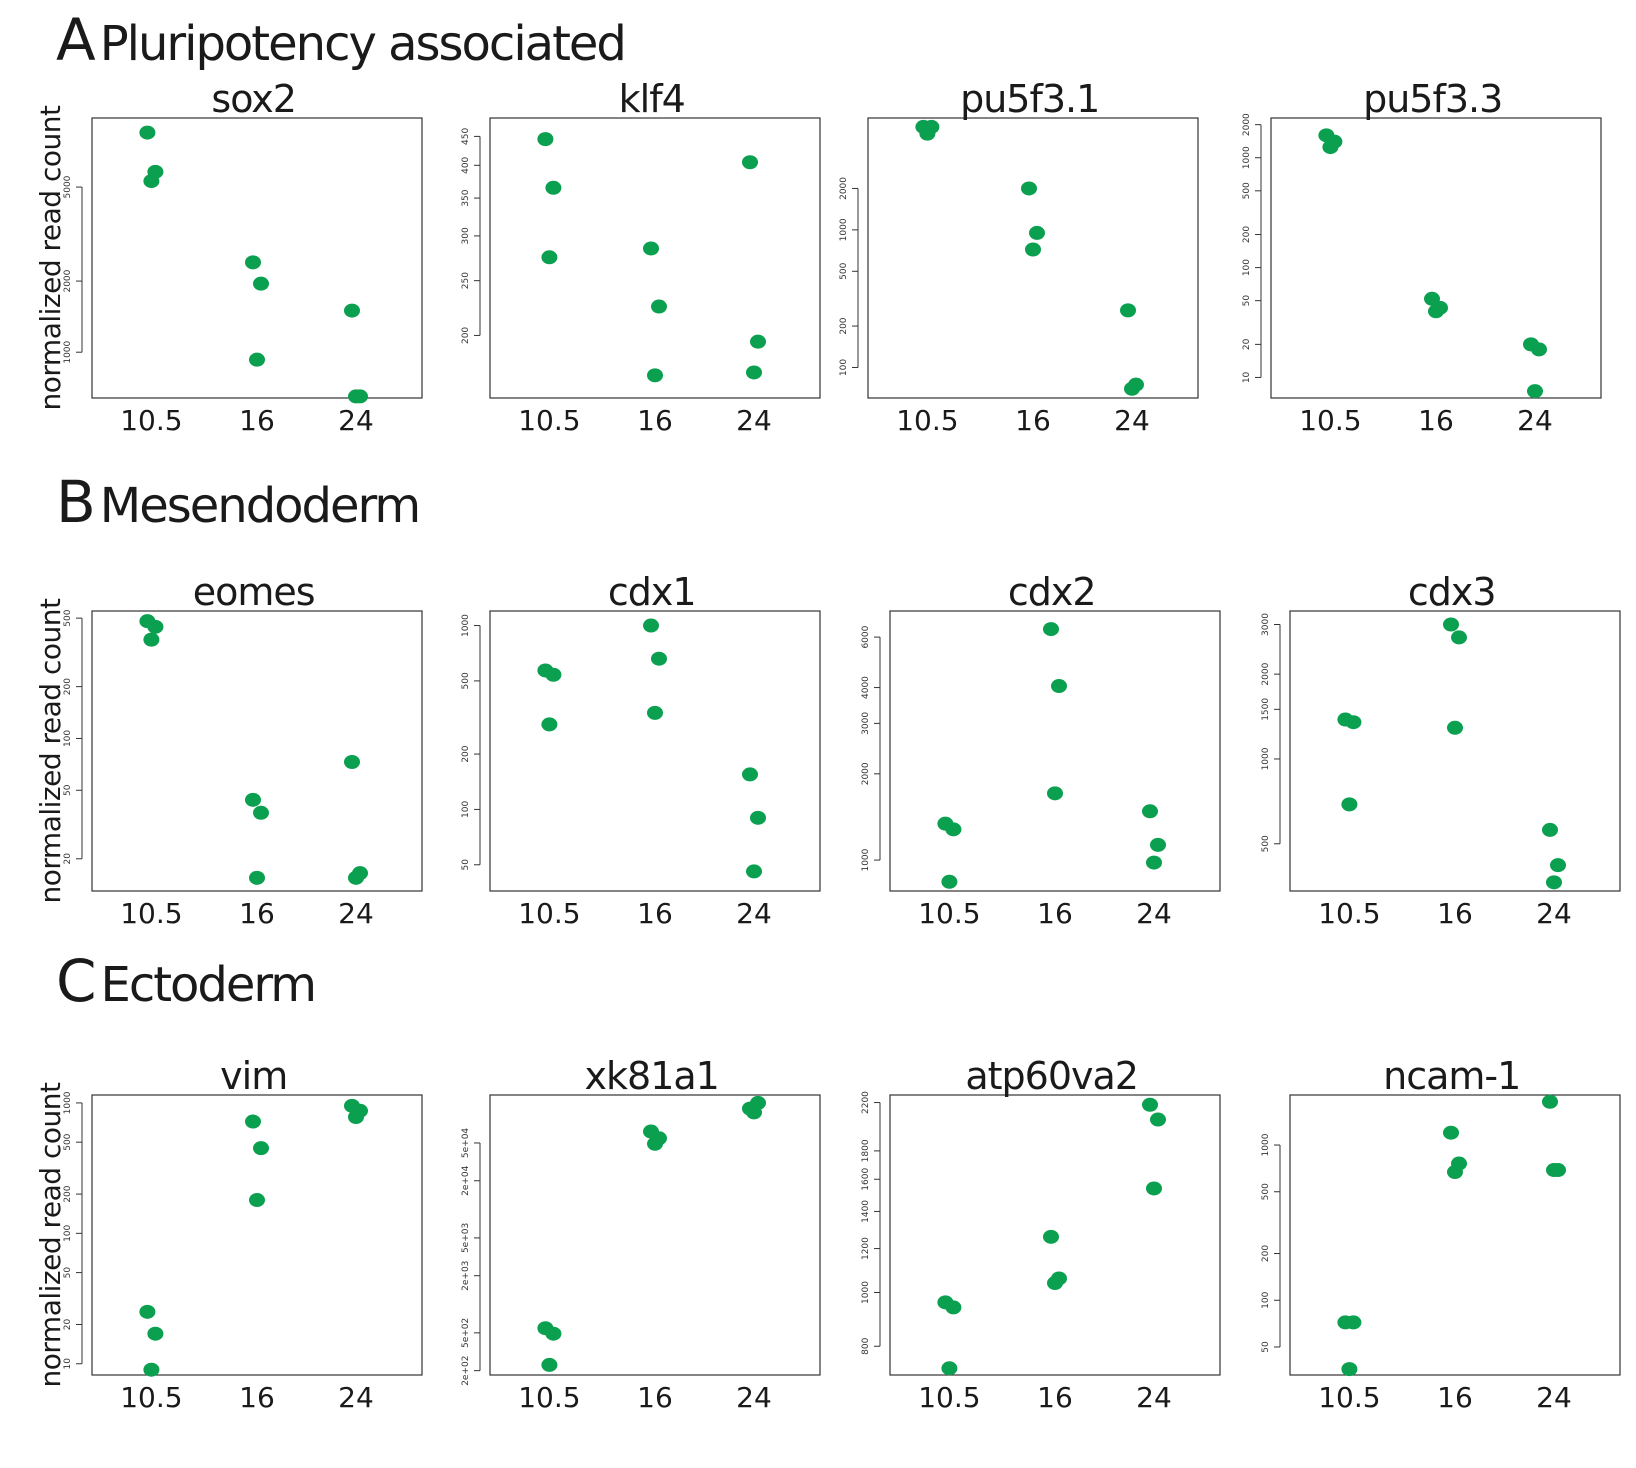  Describe the element at coordinates (466, 1180) in the screenshot. I see `y-tick-label: 2e+04` at that location.